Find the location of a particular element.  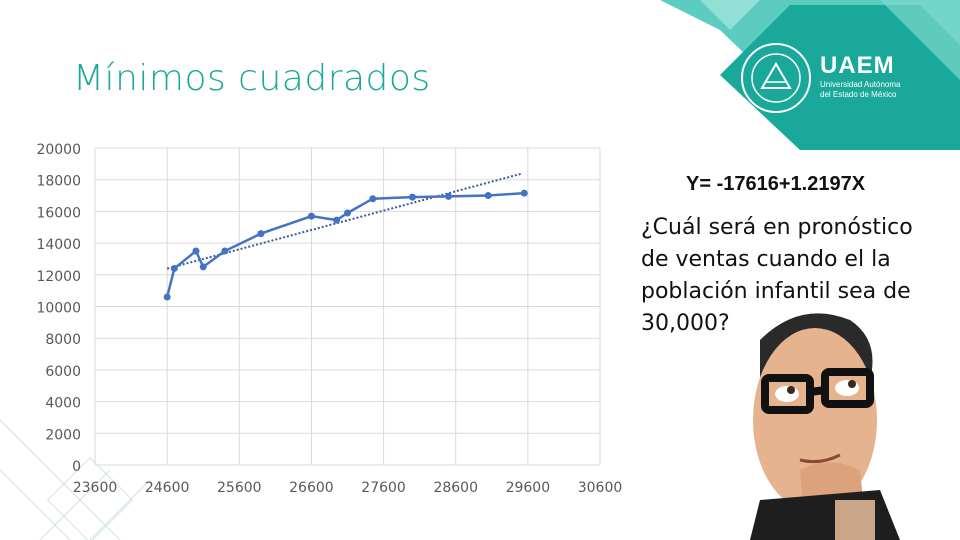

y-tick-label: 16000 is located at coordinates (58, 213).